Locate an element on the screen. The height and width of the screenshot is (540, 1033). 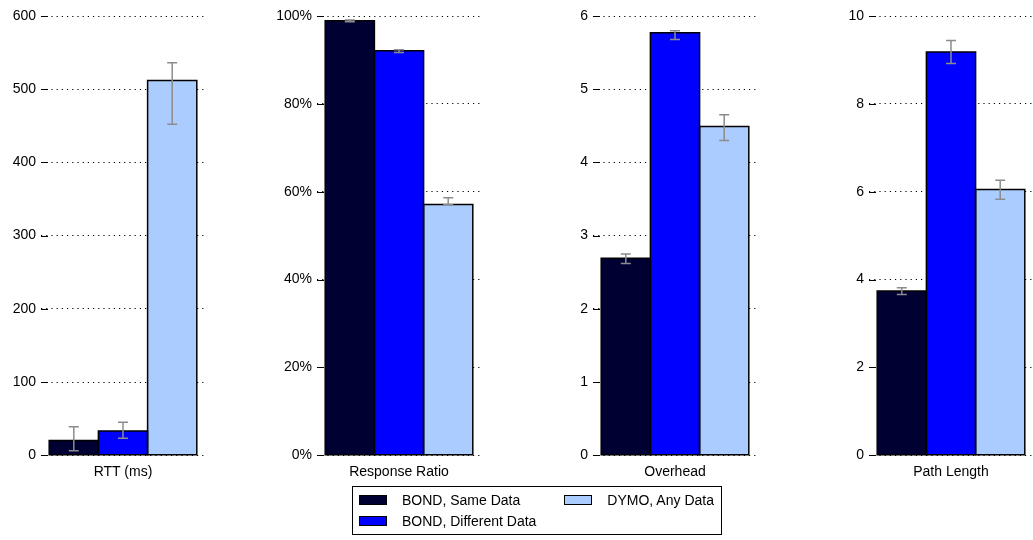
y-tick-label: 60% is located at coordinates (297, 190).